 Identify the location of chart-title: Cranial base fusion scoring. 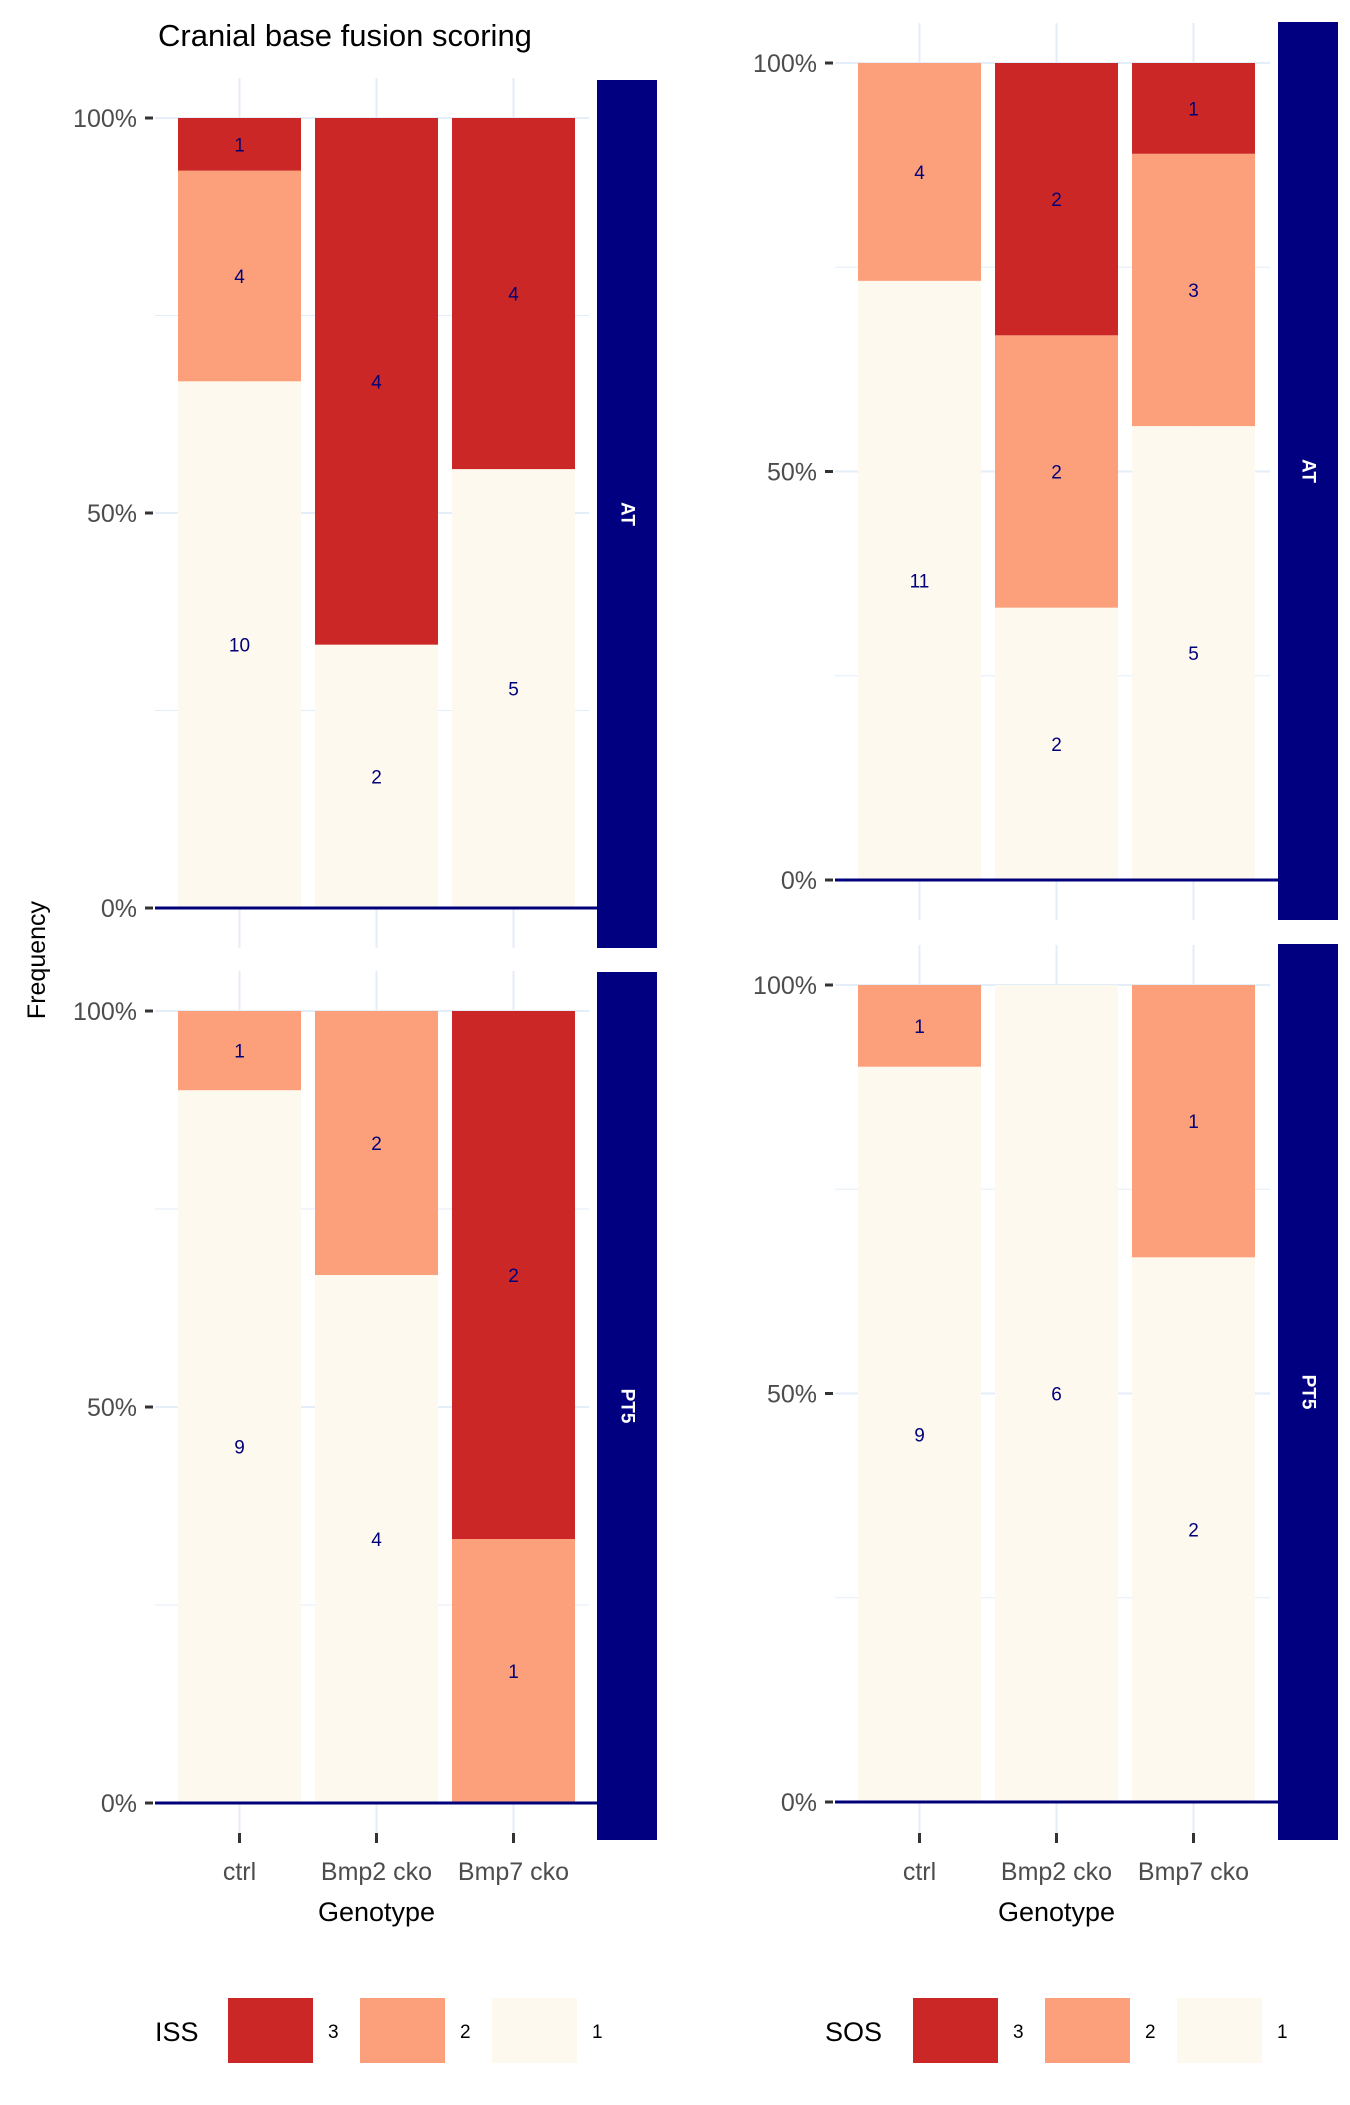
(345, 35).